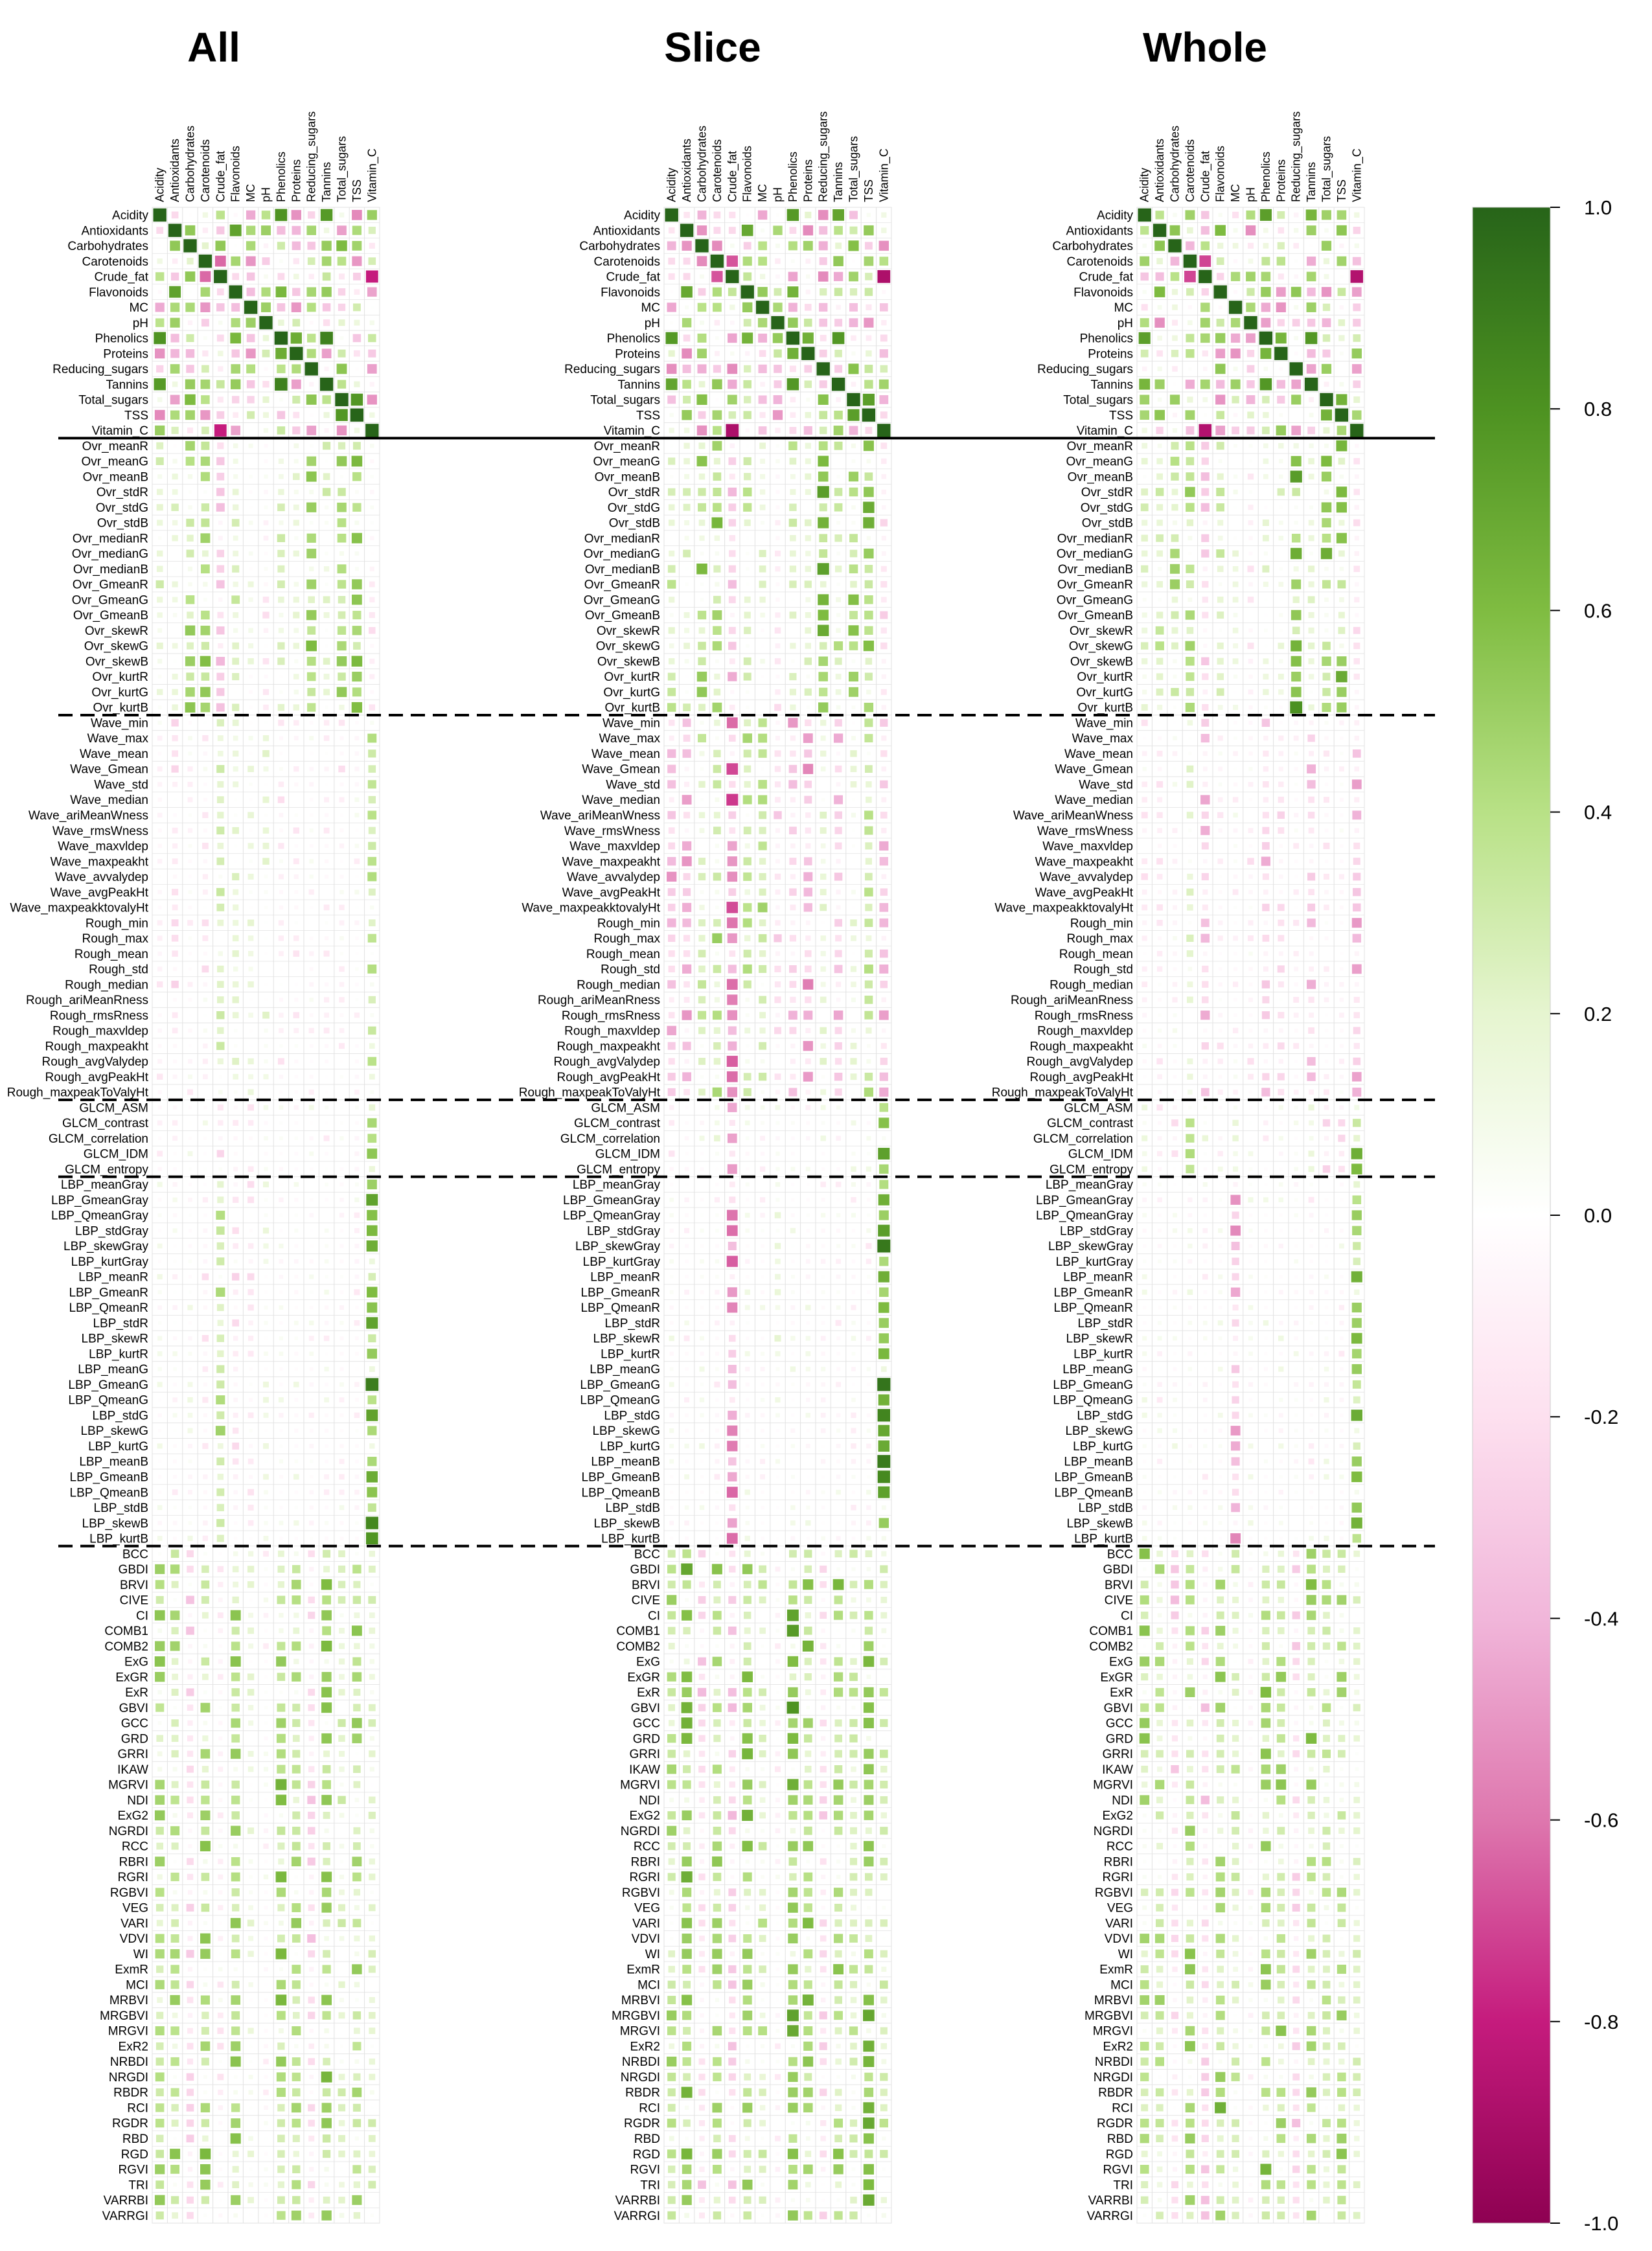 This screenshot has width=1652, height=2251. I want to click on column-label: Proteins, so click(296, 180).